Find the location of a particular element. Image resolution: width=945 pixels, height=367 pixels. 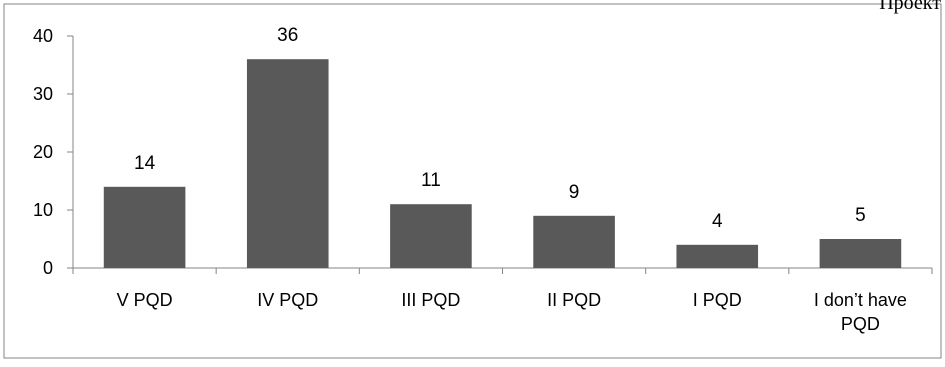

x-tick-label-line: II PQD is located at coordinates (574, 300).